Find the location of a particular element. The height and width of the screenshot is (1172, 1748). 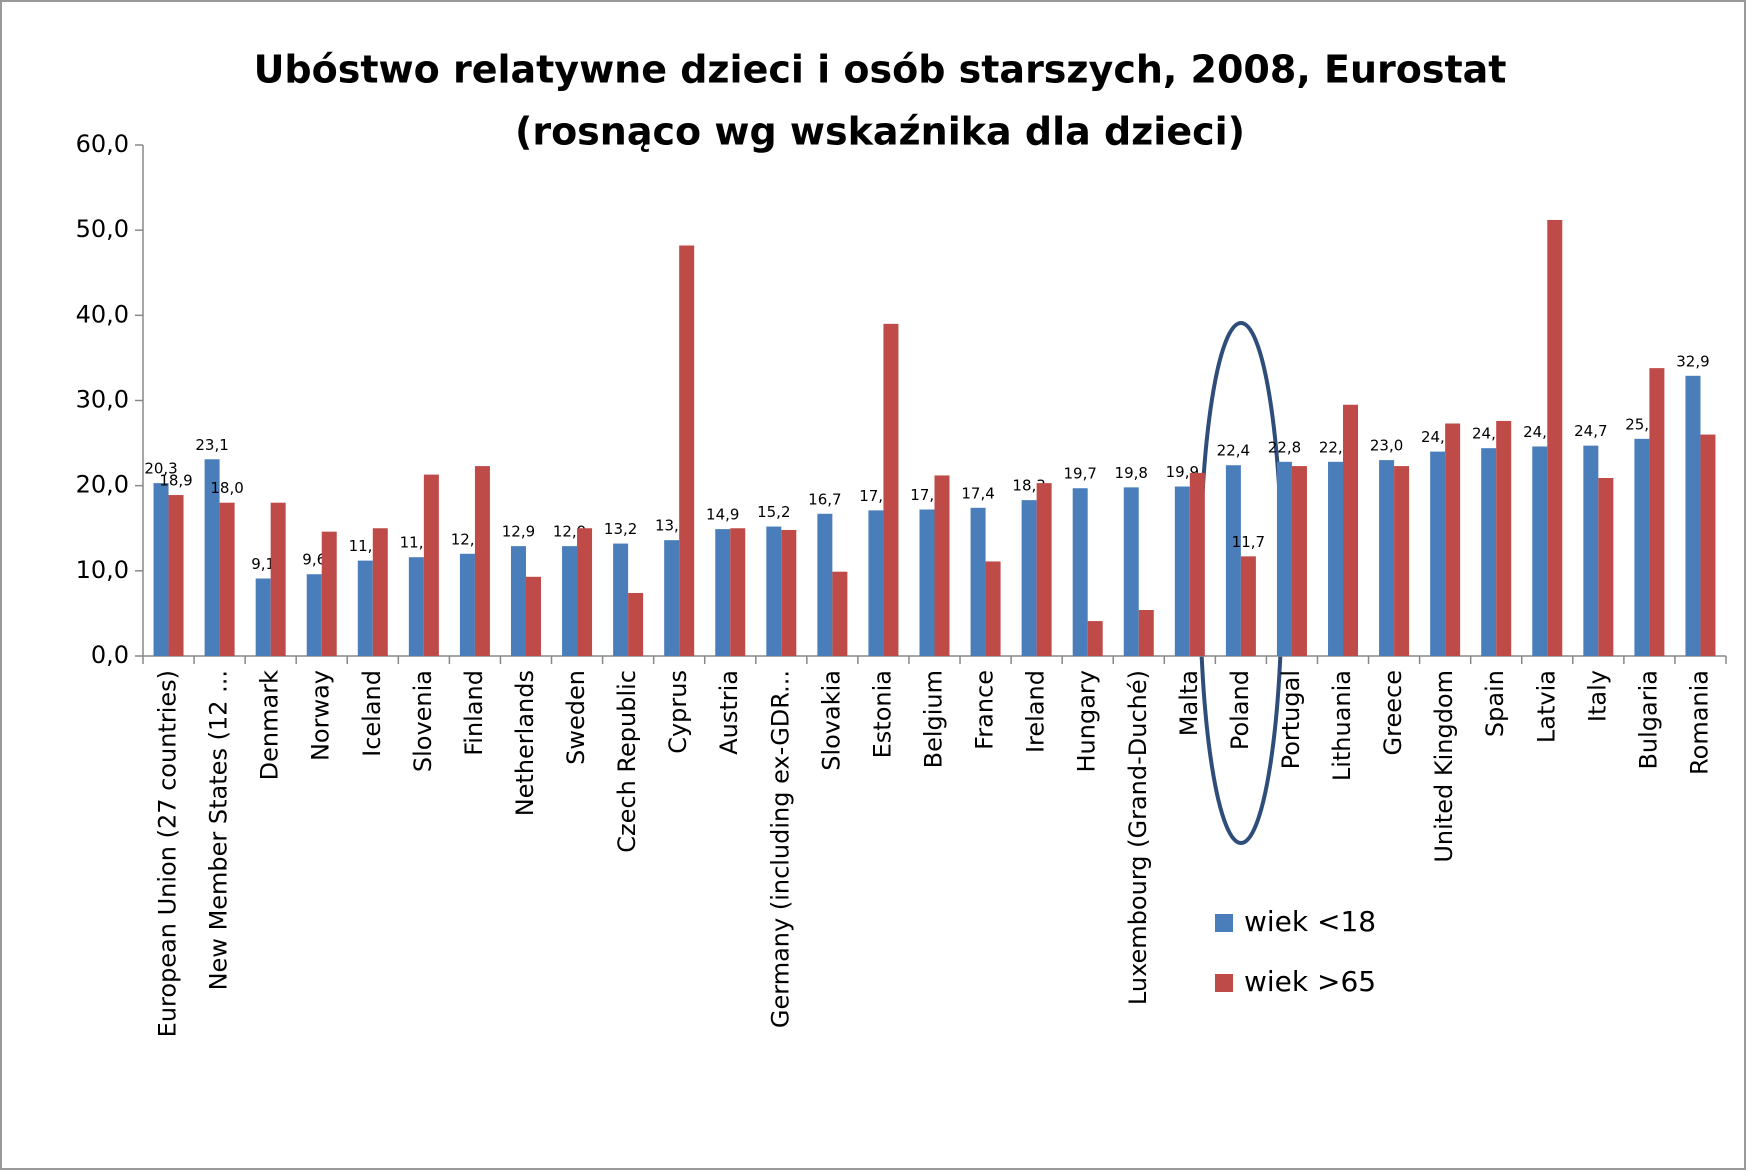

x-tick-label: Netherlands is located at coordinates (525, 743).